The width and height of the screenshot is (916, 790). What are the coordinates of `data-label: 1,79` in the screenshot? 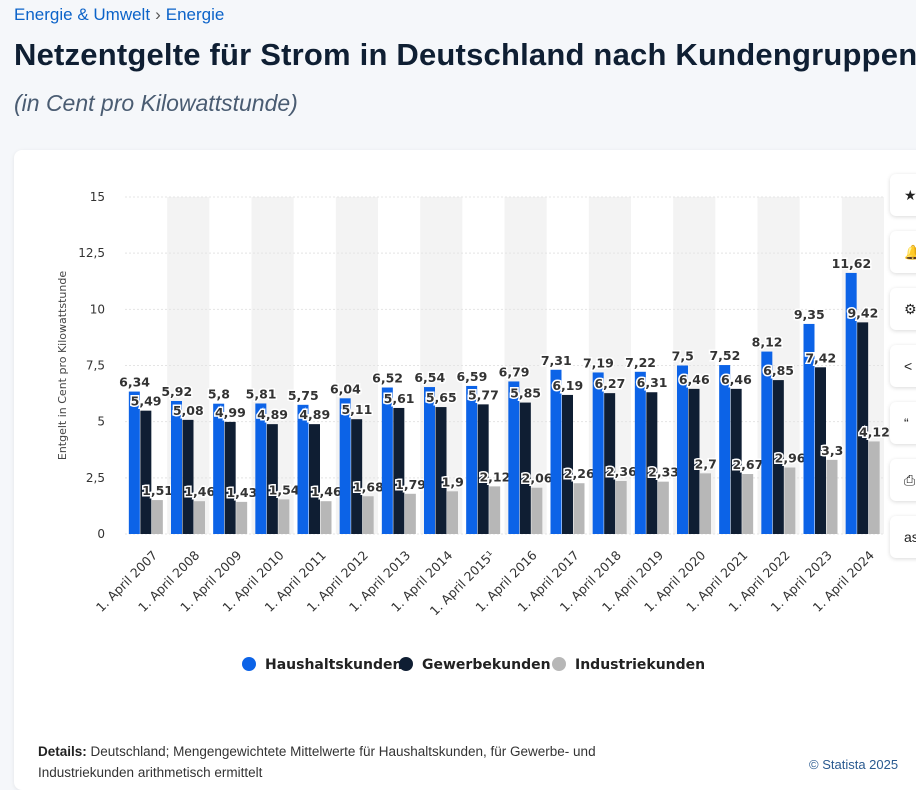 It's located at (410, 484).